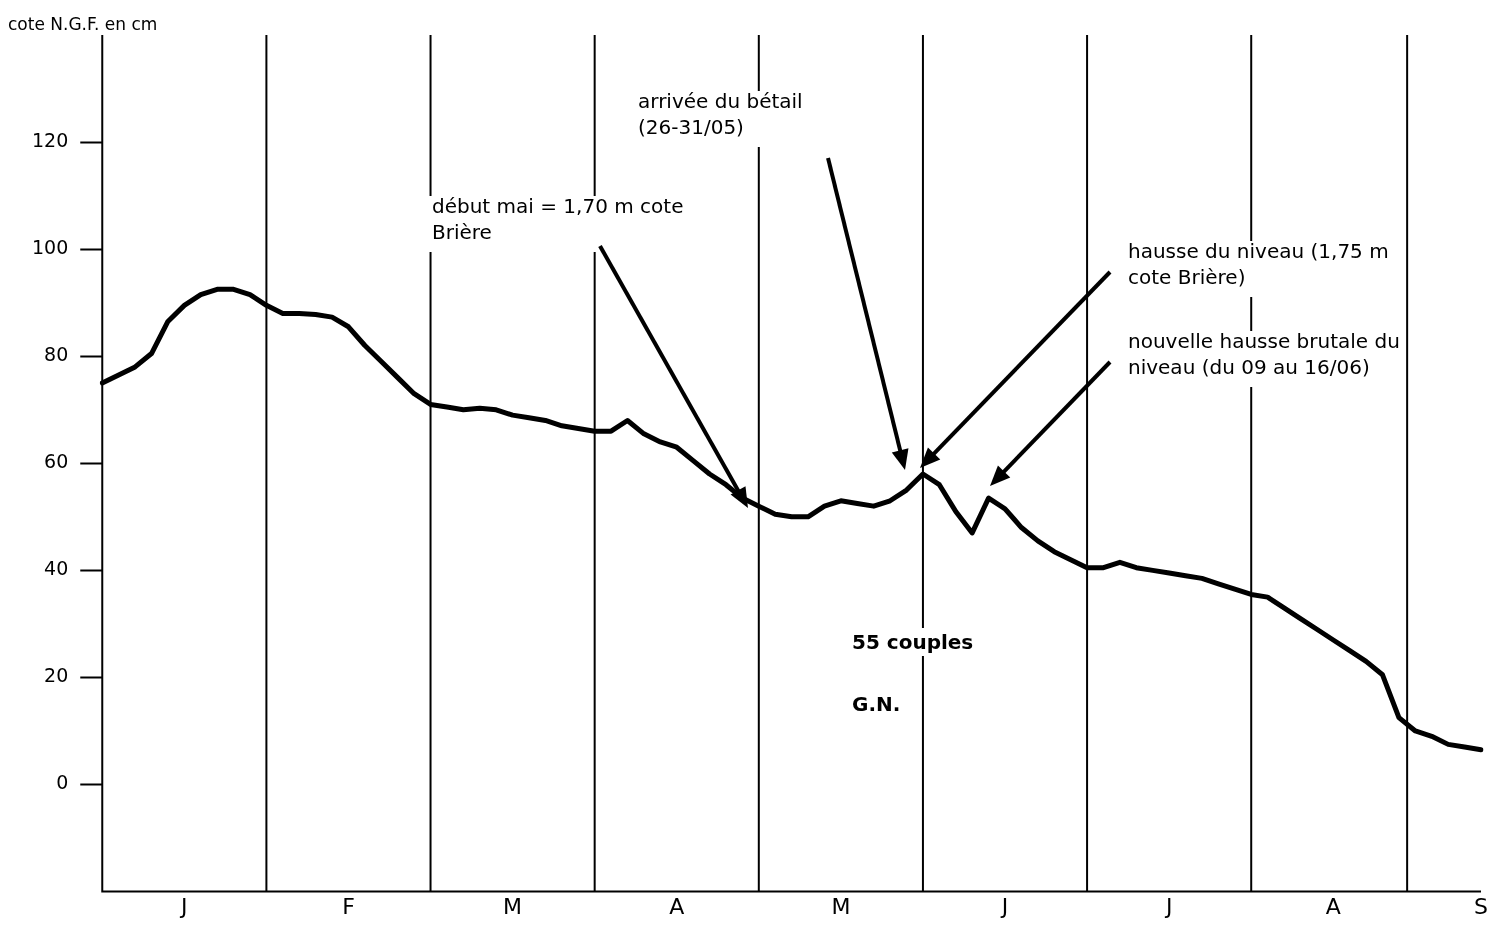 Image resolution: width=1499 pixels, height=928 pixels. What do you see at coordinates (83, 24) in the screenshot?
I see `y-axis-title: cote N.G.F. en cm` at bounding box center [83, 24].